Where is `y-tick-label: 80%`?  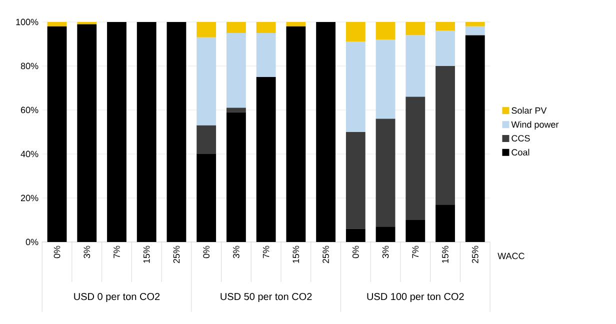 y-tick-label: 80% is located at coordinates (29, 66).